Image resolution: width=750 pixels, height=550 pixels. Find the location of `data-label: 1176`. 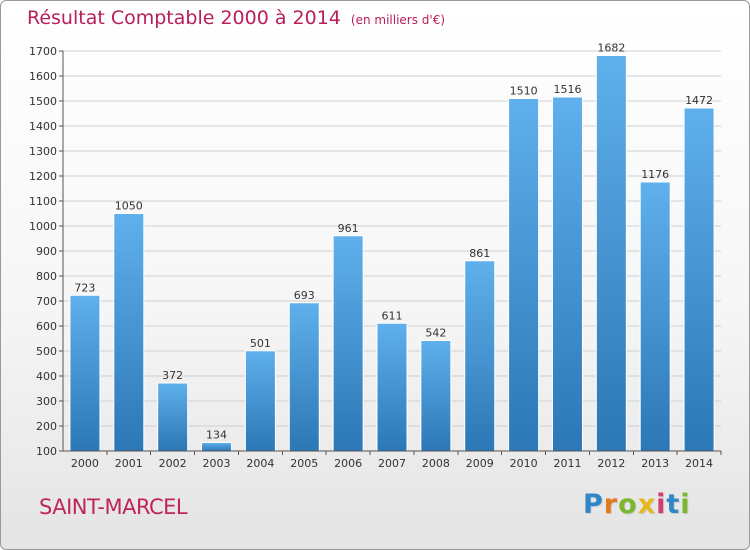

data-label: 1176 is located at coordinates (655, 174).